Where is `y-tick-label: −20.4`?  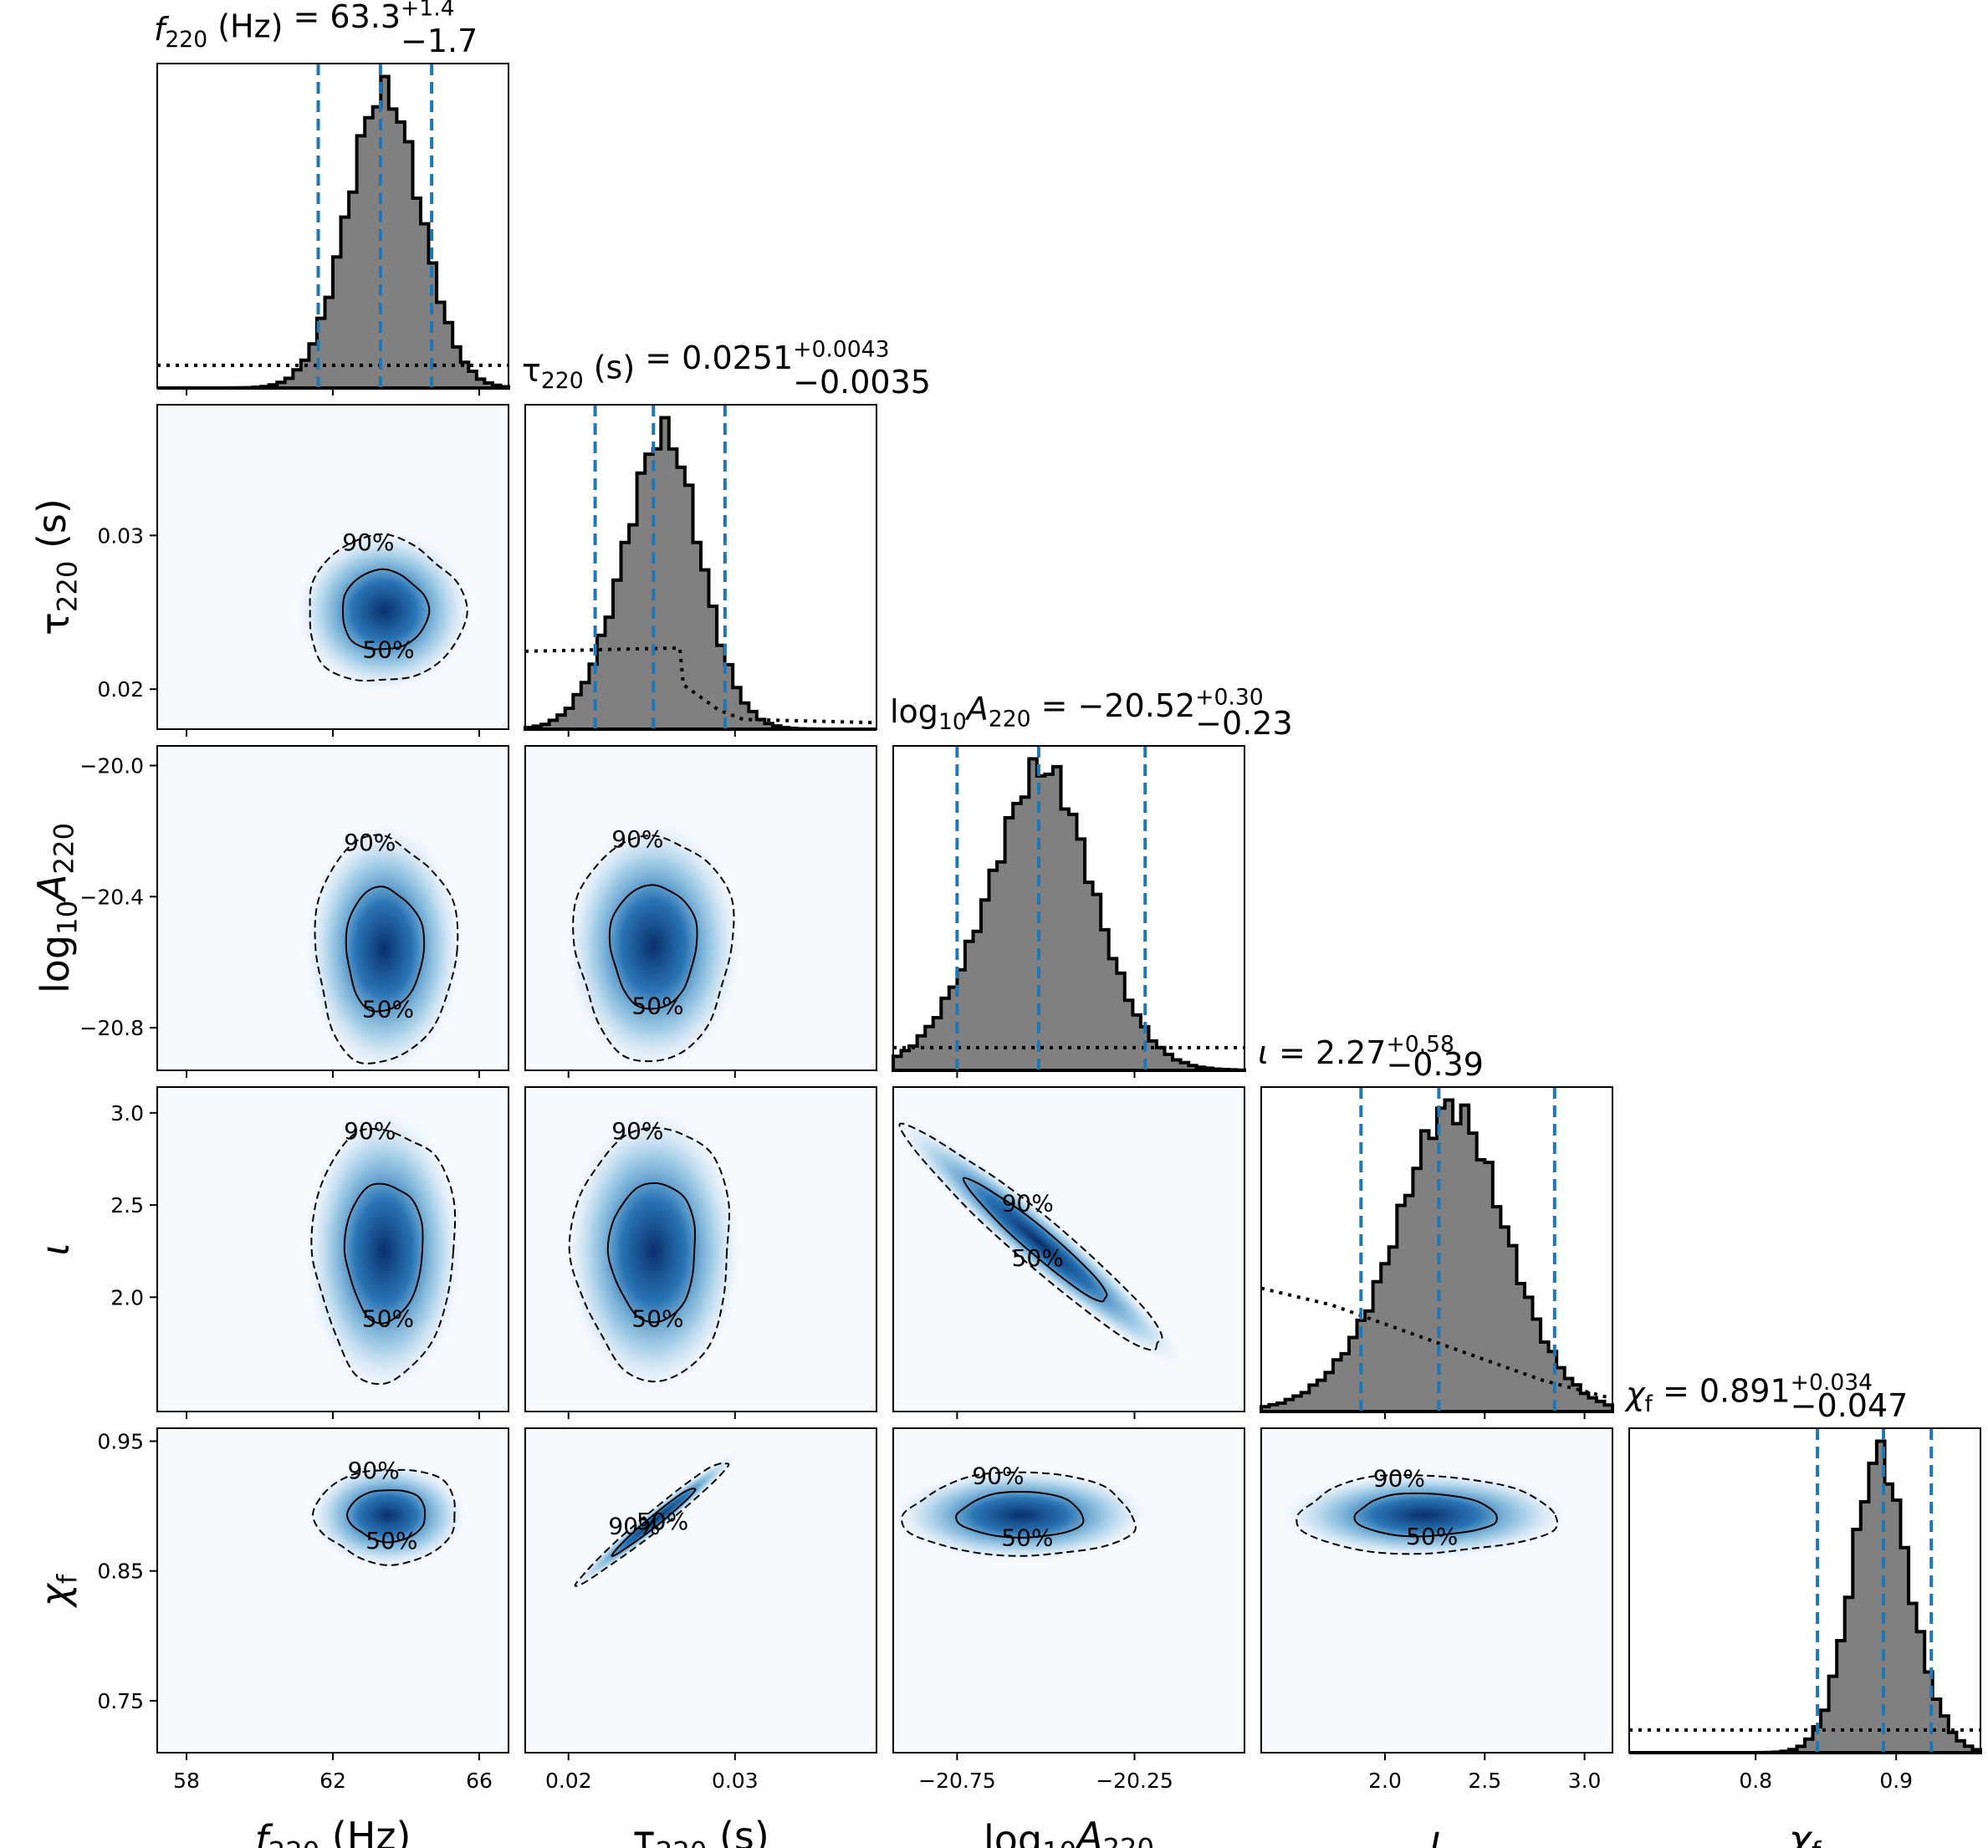 y-tick-label: −20.4 is located at coordinates (111, 897).